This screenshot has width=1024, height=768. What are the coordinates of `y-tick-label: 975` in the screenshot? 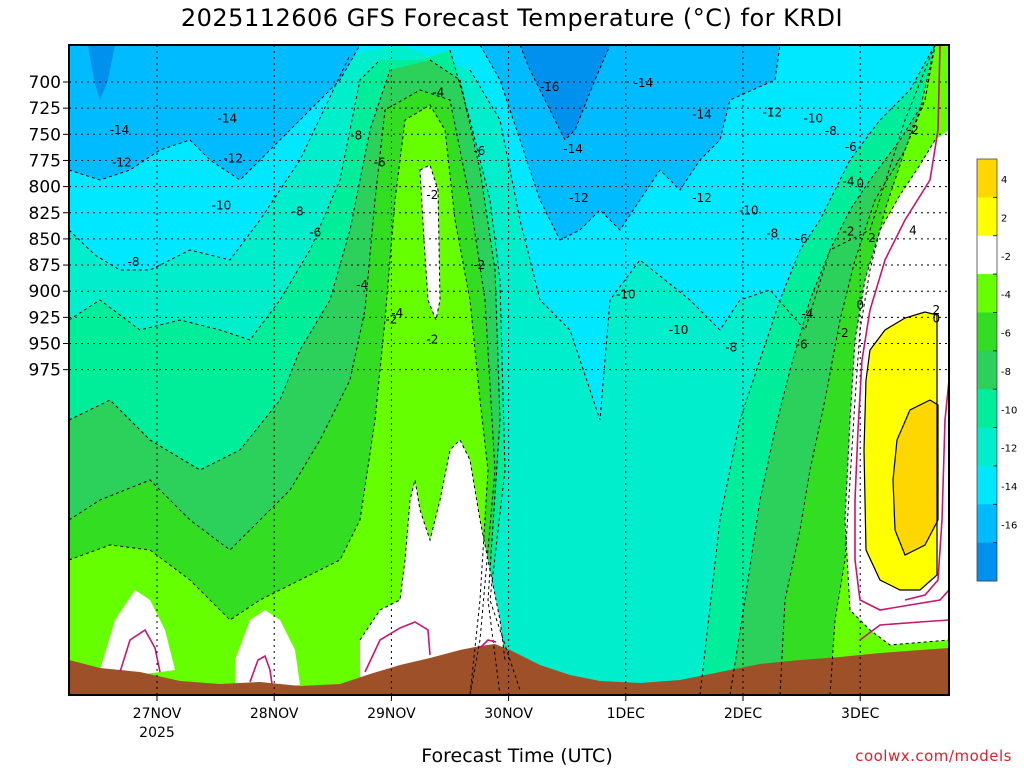 It's located at (45, 371).